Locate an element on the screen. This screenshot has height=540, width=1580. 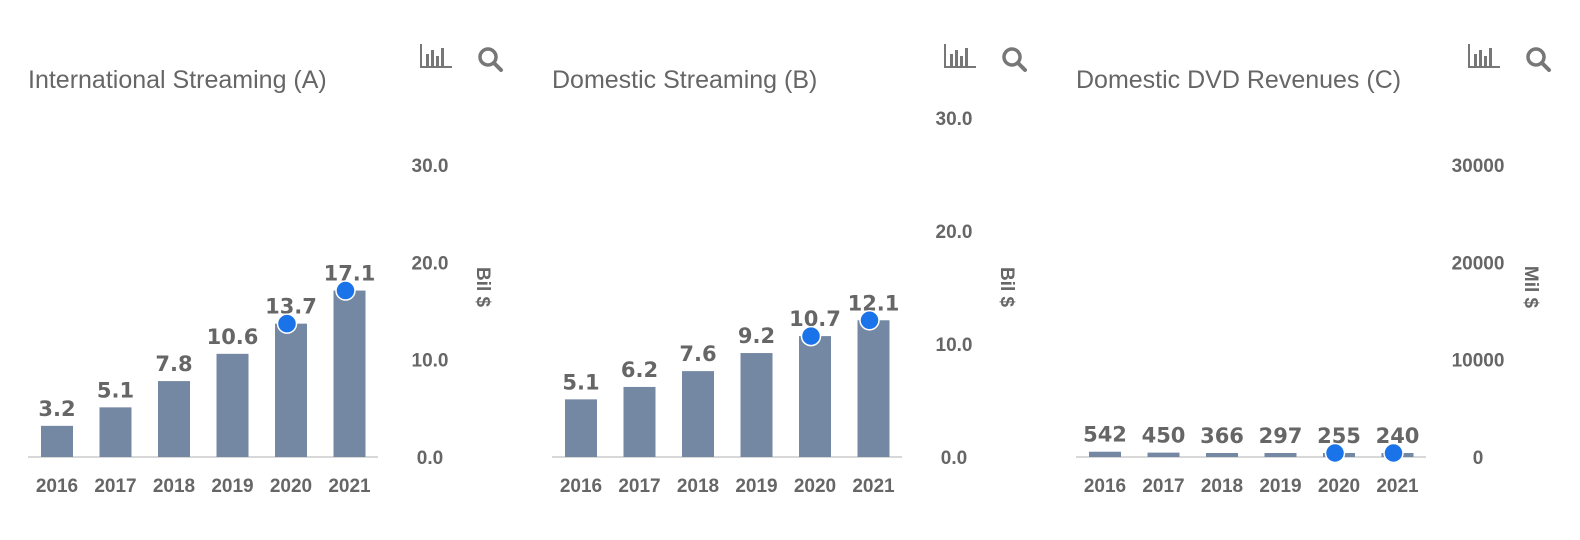
chart-title: International Streaming (A) is located at coordinates (177, 80).